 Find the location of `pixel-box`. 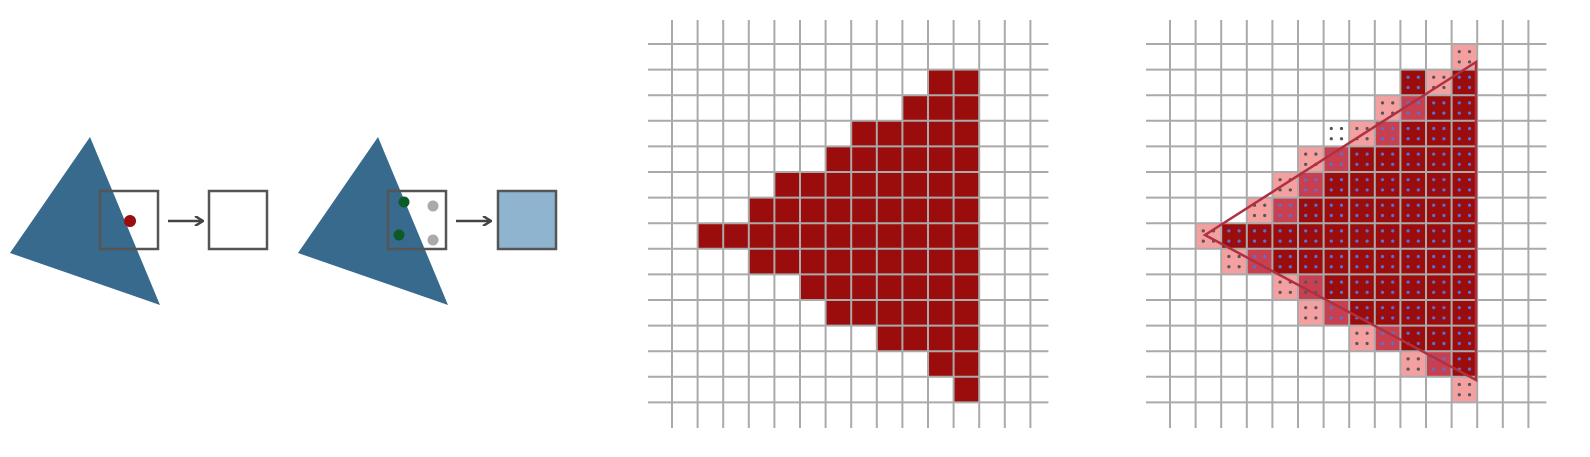

pixel-box is located at coordinates (417, 220).